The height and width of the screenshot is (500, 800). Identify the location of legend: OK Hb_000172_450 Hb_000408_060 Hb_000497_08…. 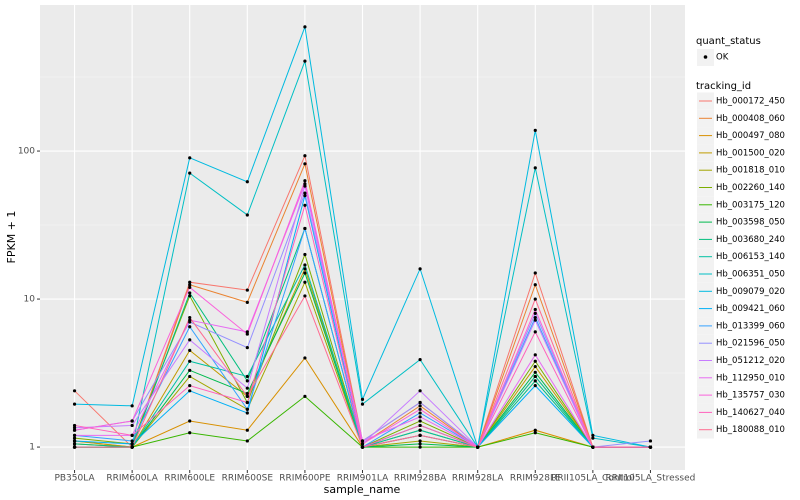
(741, 244).